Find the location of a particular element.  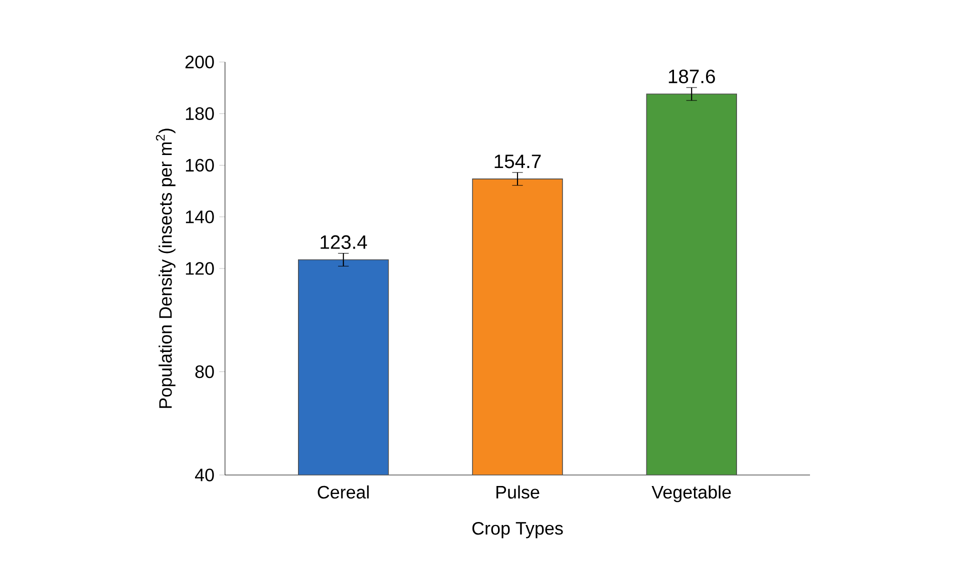

x-tick-label: Pulse is located at coordinates (518, 492).